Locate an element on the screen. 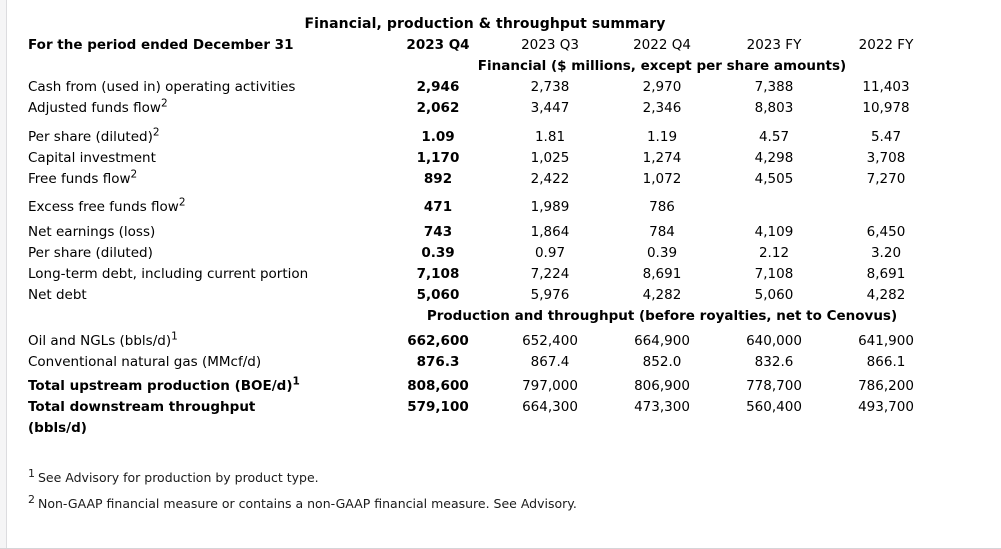 This screenshot has height=549, width=1001. row-label: Cash from (used in) operating activities is located at coordinates (205, 87).